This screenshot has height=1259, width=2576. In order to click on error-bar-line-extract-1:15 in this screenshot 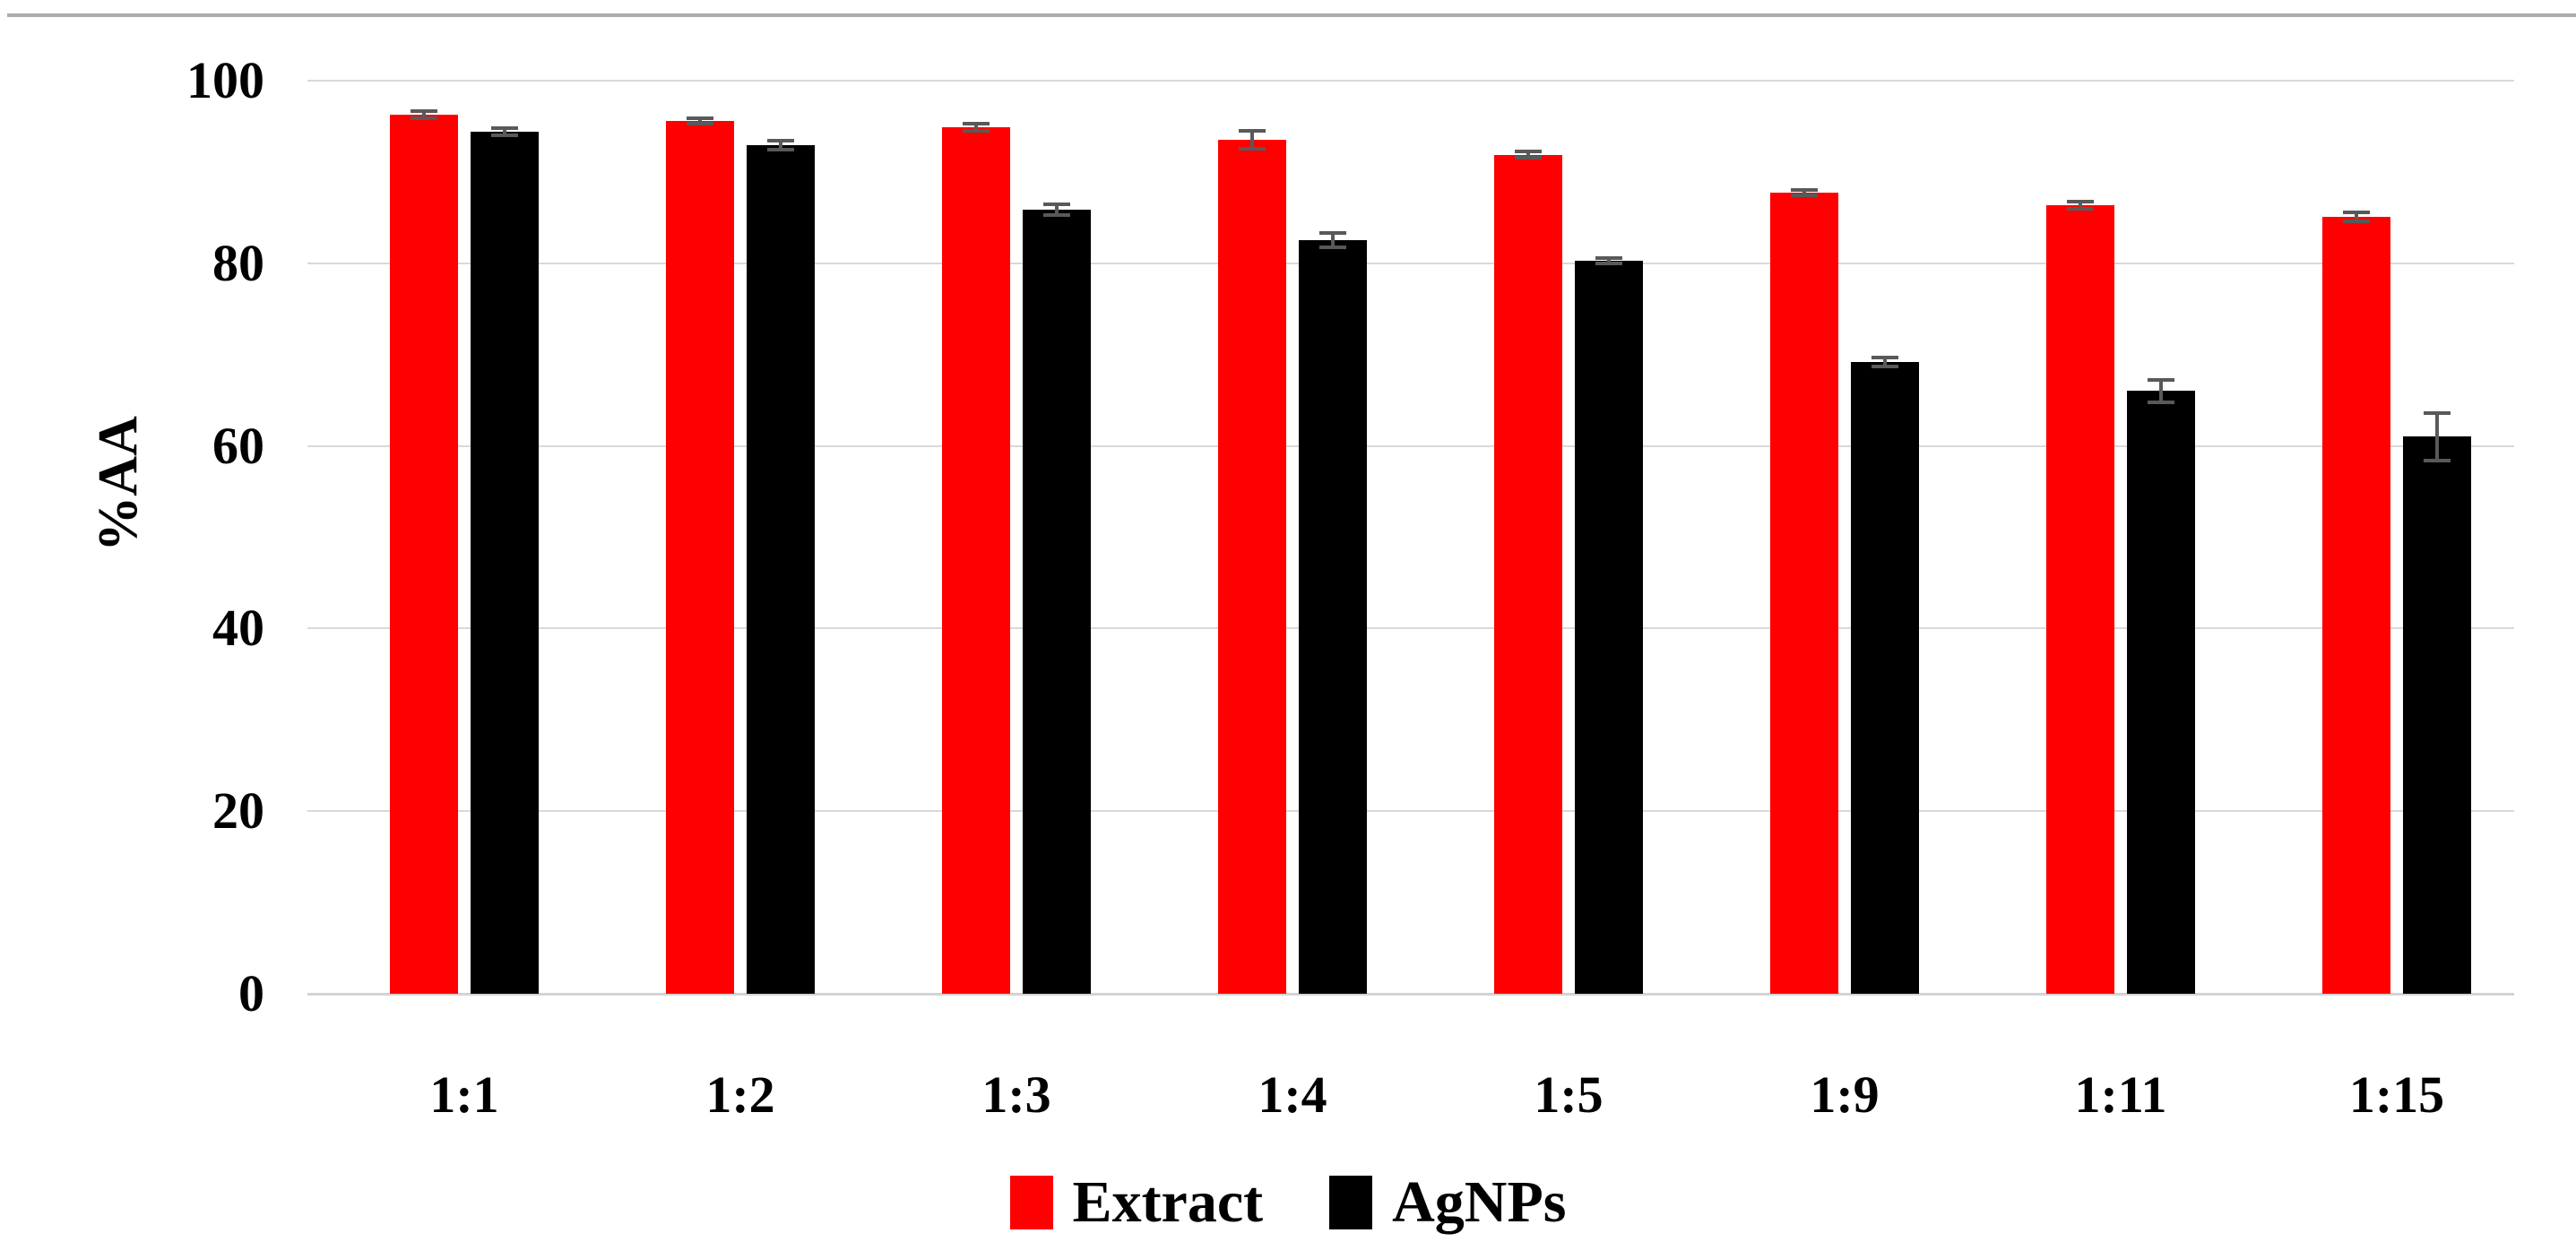, I will do `click(2356, 216)`.